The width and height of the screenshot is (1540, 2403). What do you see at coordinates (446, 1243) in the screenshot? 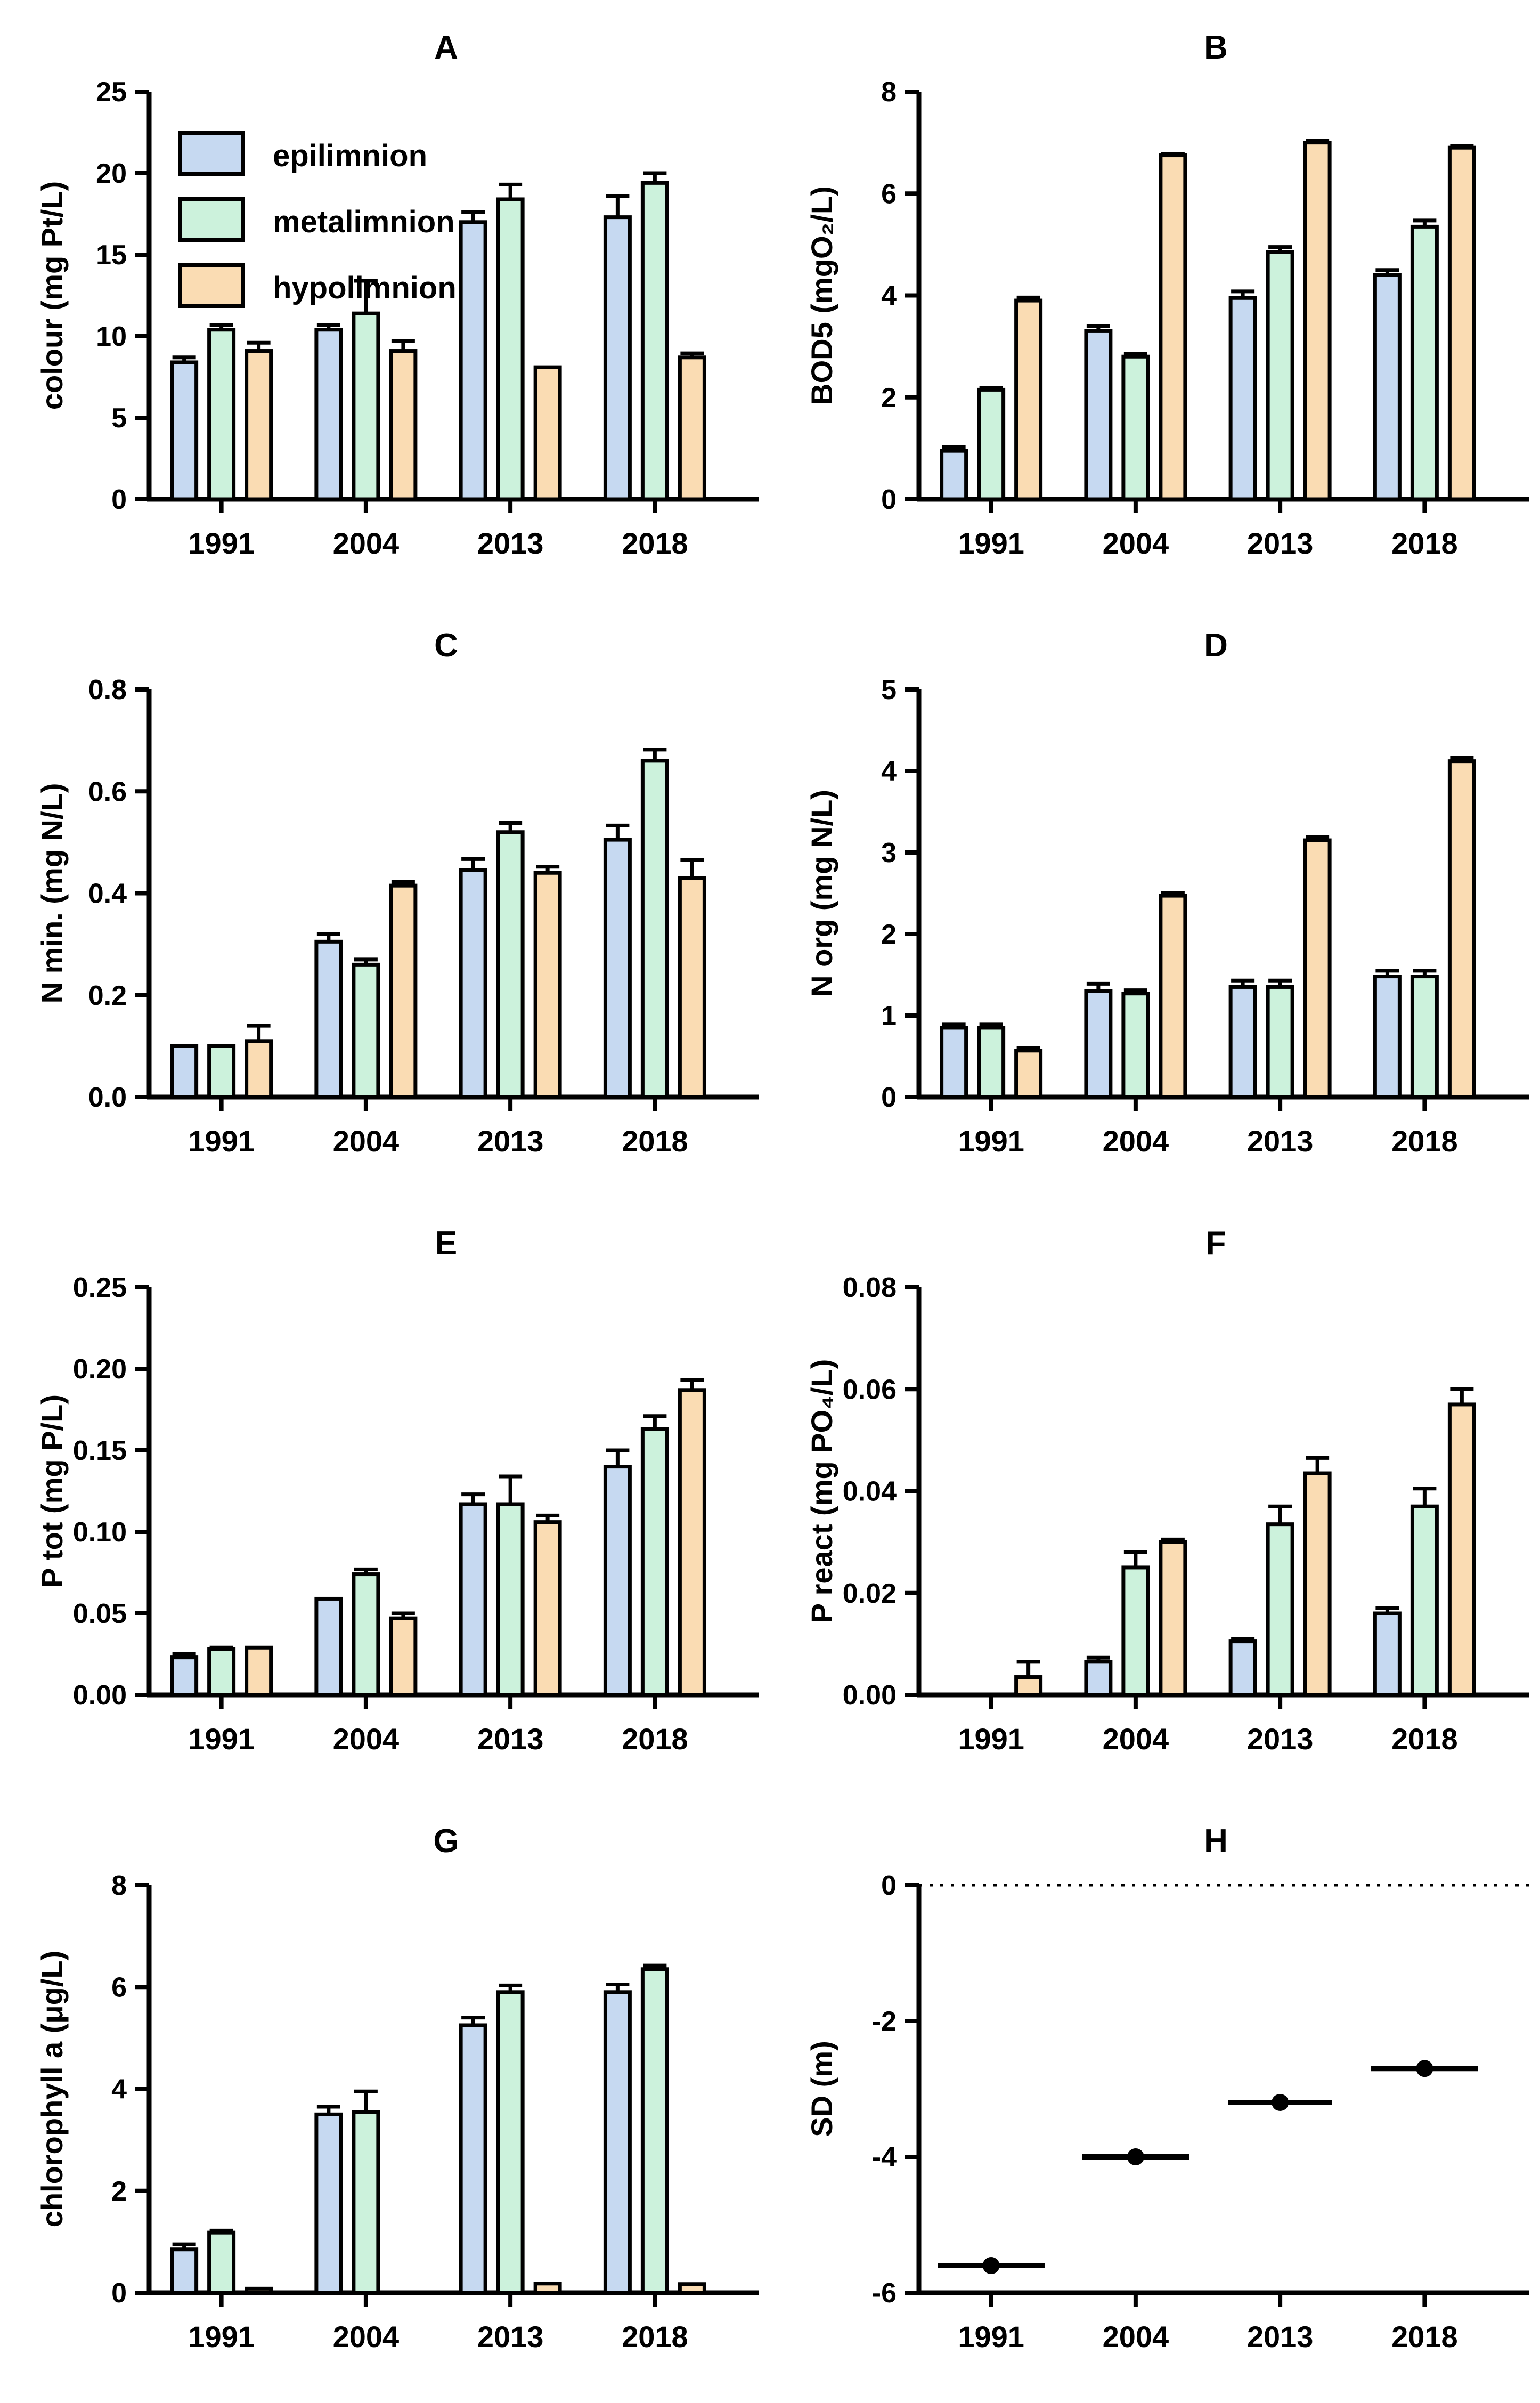
I see `panel-title-E: E` at bounding box center [446, 1243].